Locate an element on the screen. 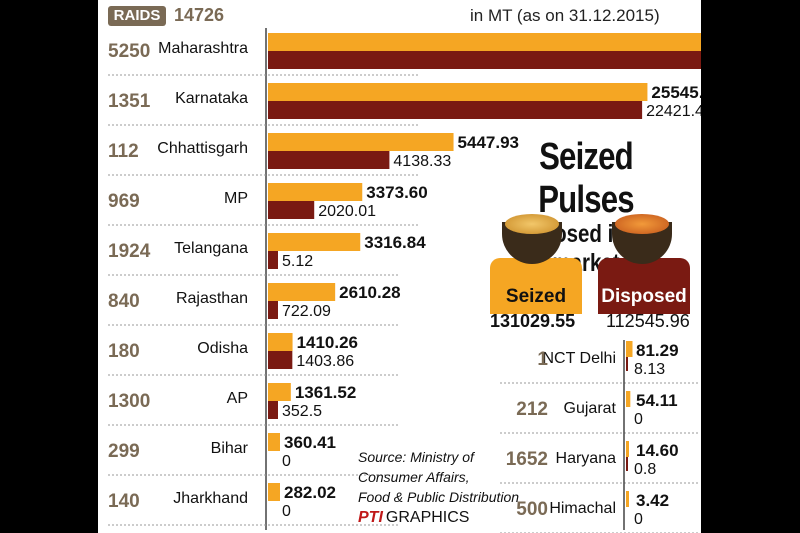  seized-value-label: 5447.93 is located at coordinates (488, 142).